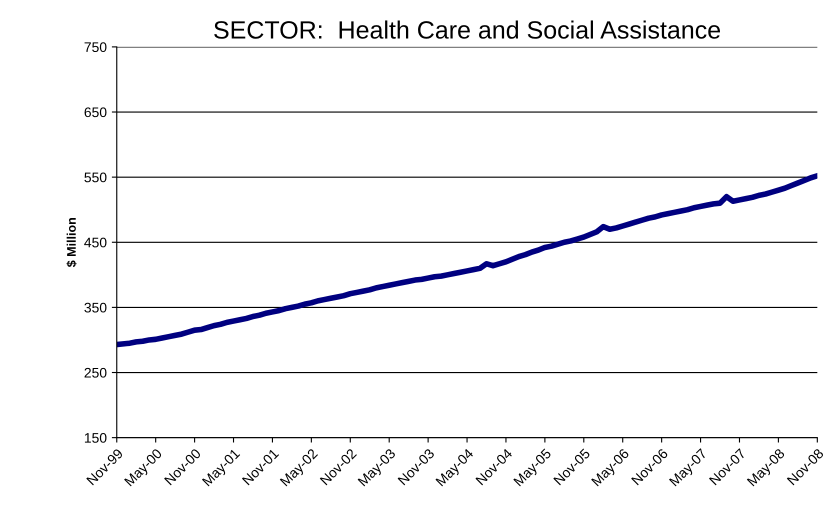 The height and width of the screenshot is (521, 834). What do you see at coordinates (95, 437) in the screenshot?
I see `y-tick-label: 150` at bounding box center [95, 437].